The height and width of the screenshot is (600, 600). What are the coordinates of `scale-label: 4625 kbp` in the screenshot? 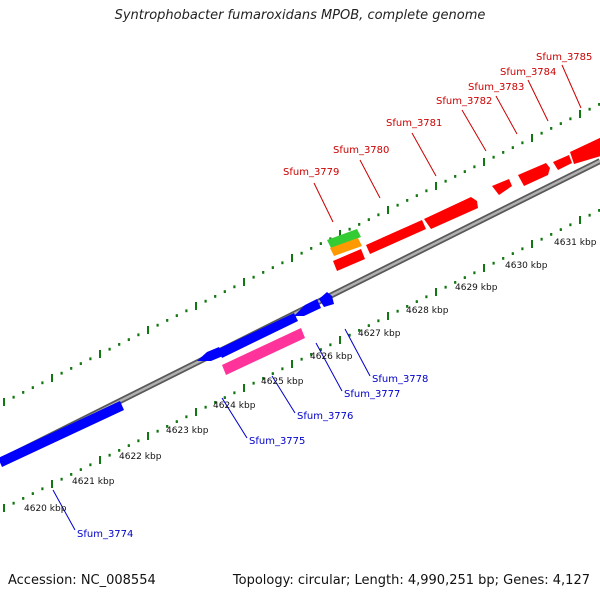 It's located at (282, 382).